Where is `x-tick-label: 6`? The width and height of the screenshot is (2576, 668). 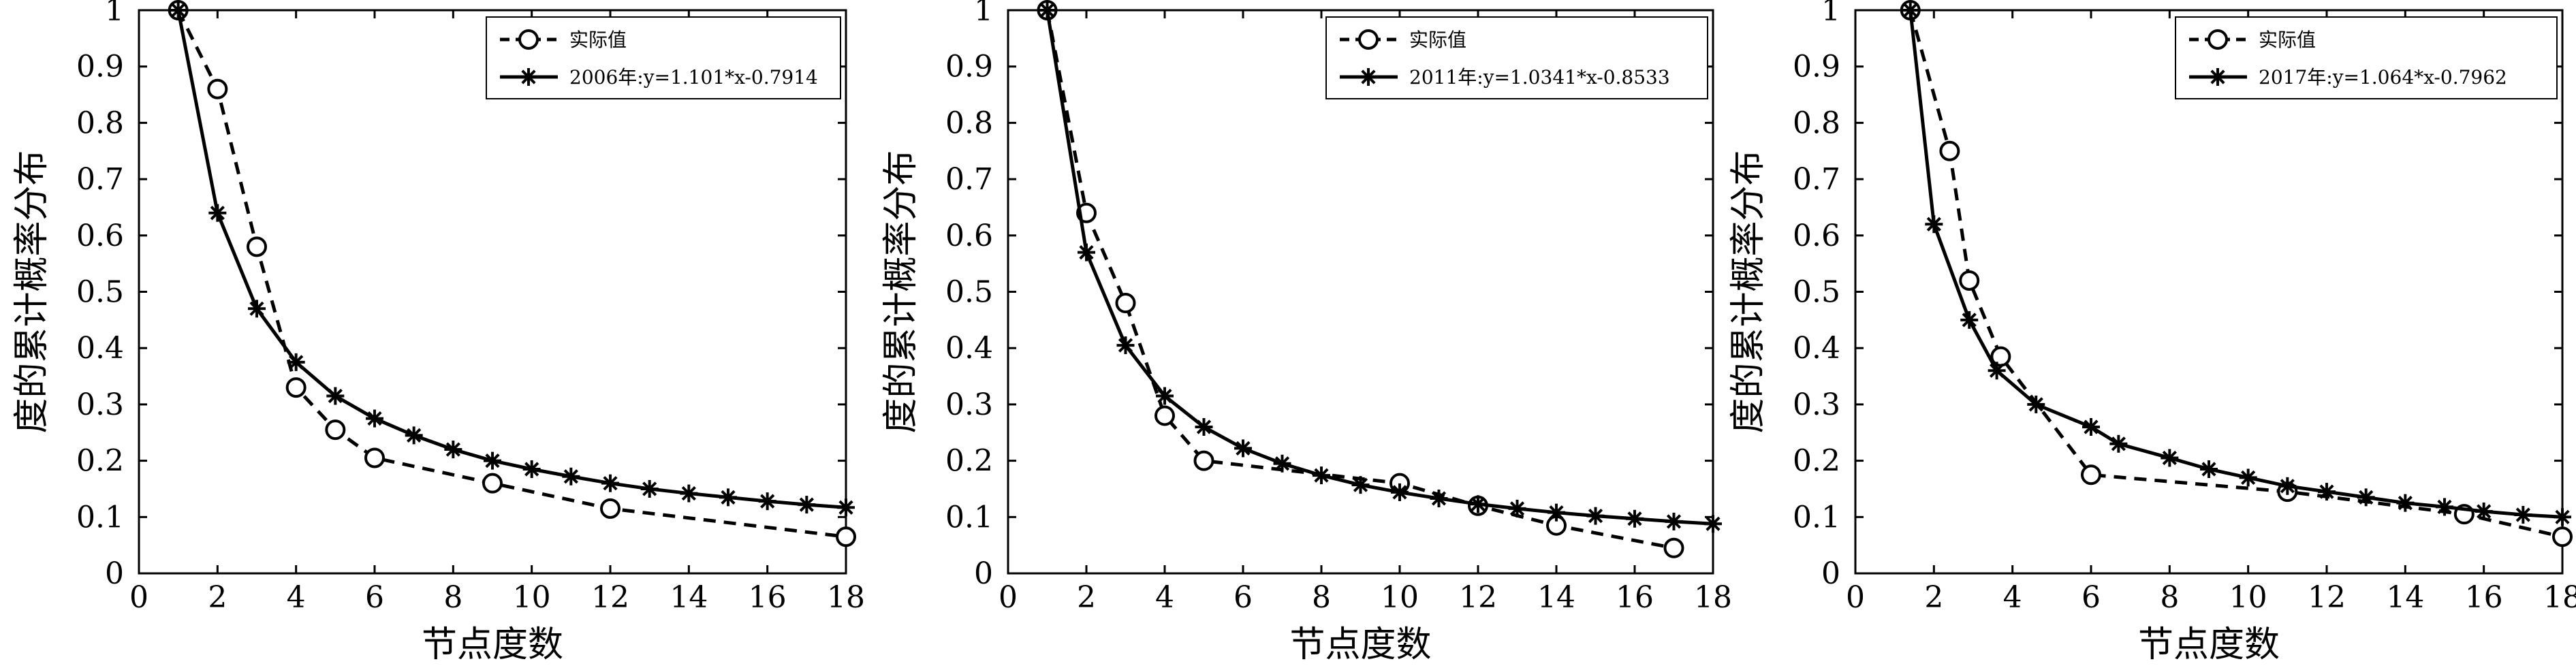
x-tick-label: 6 is located at coordinates (1243, 597).